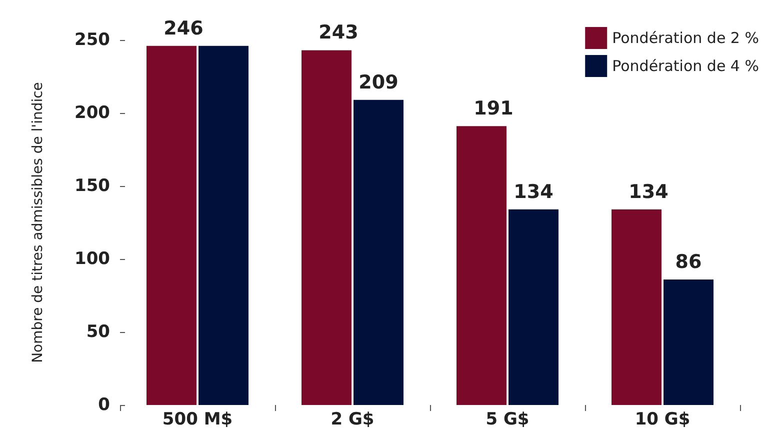 The width and height of the screenshot is (768, 438). Describe the element at coordinates (686, 38) in the screenshot. I see `legend-label: Pondération de 2 %` at that location.